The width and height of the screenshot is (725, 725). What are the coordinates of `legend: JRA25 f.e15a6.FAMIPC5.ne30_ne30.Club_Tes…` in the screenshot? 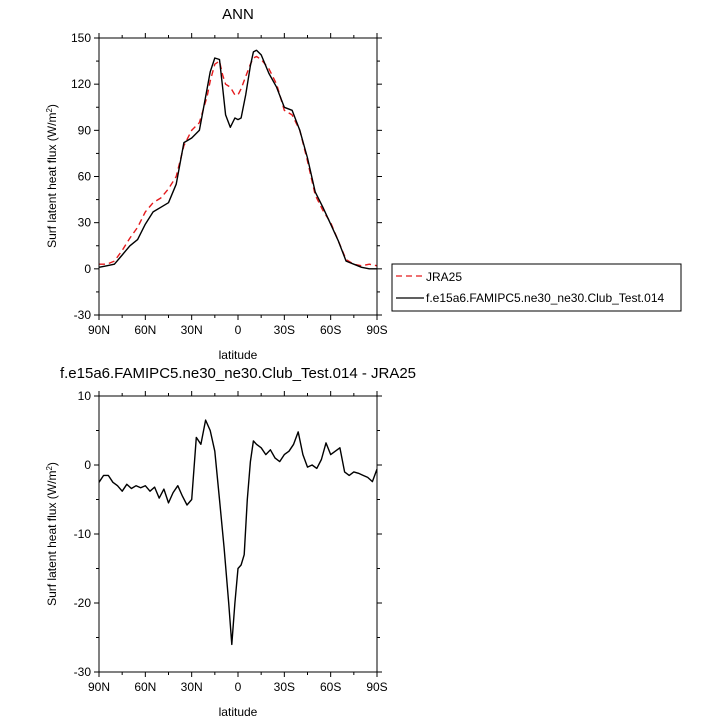 It's located at (536, 287).